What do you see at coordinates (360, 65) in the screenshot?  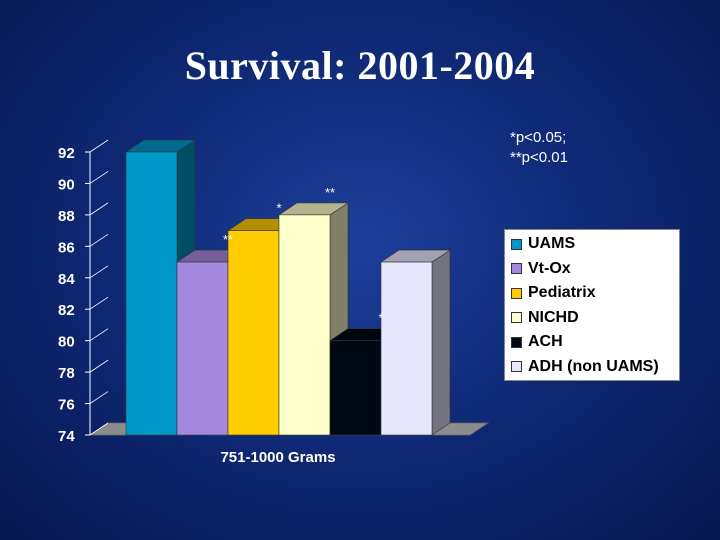 I see `slide-title: Survival: 2001-2004` at bounding box center [360, 65].